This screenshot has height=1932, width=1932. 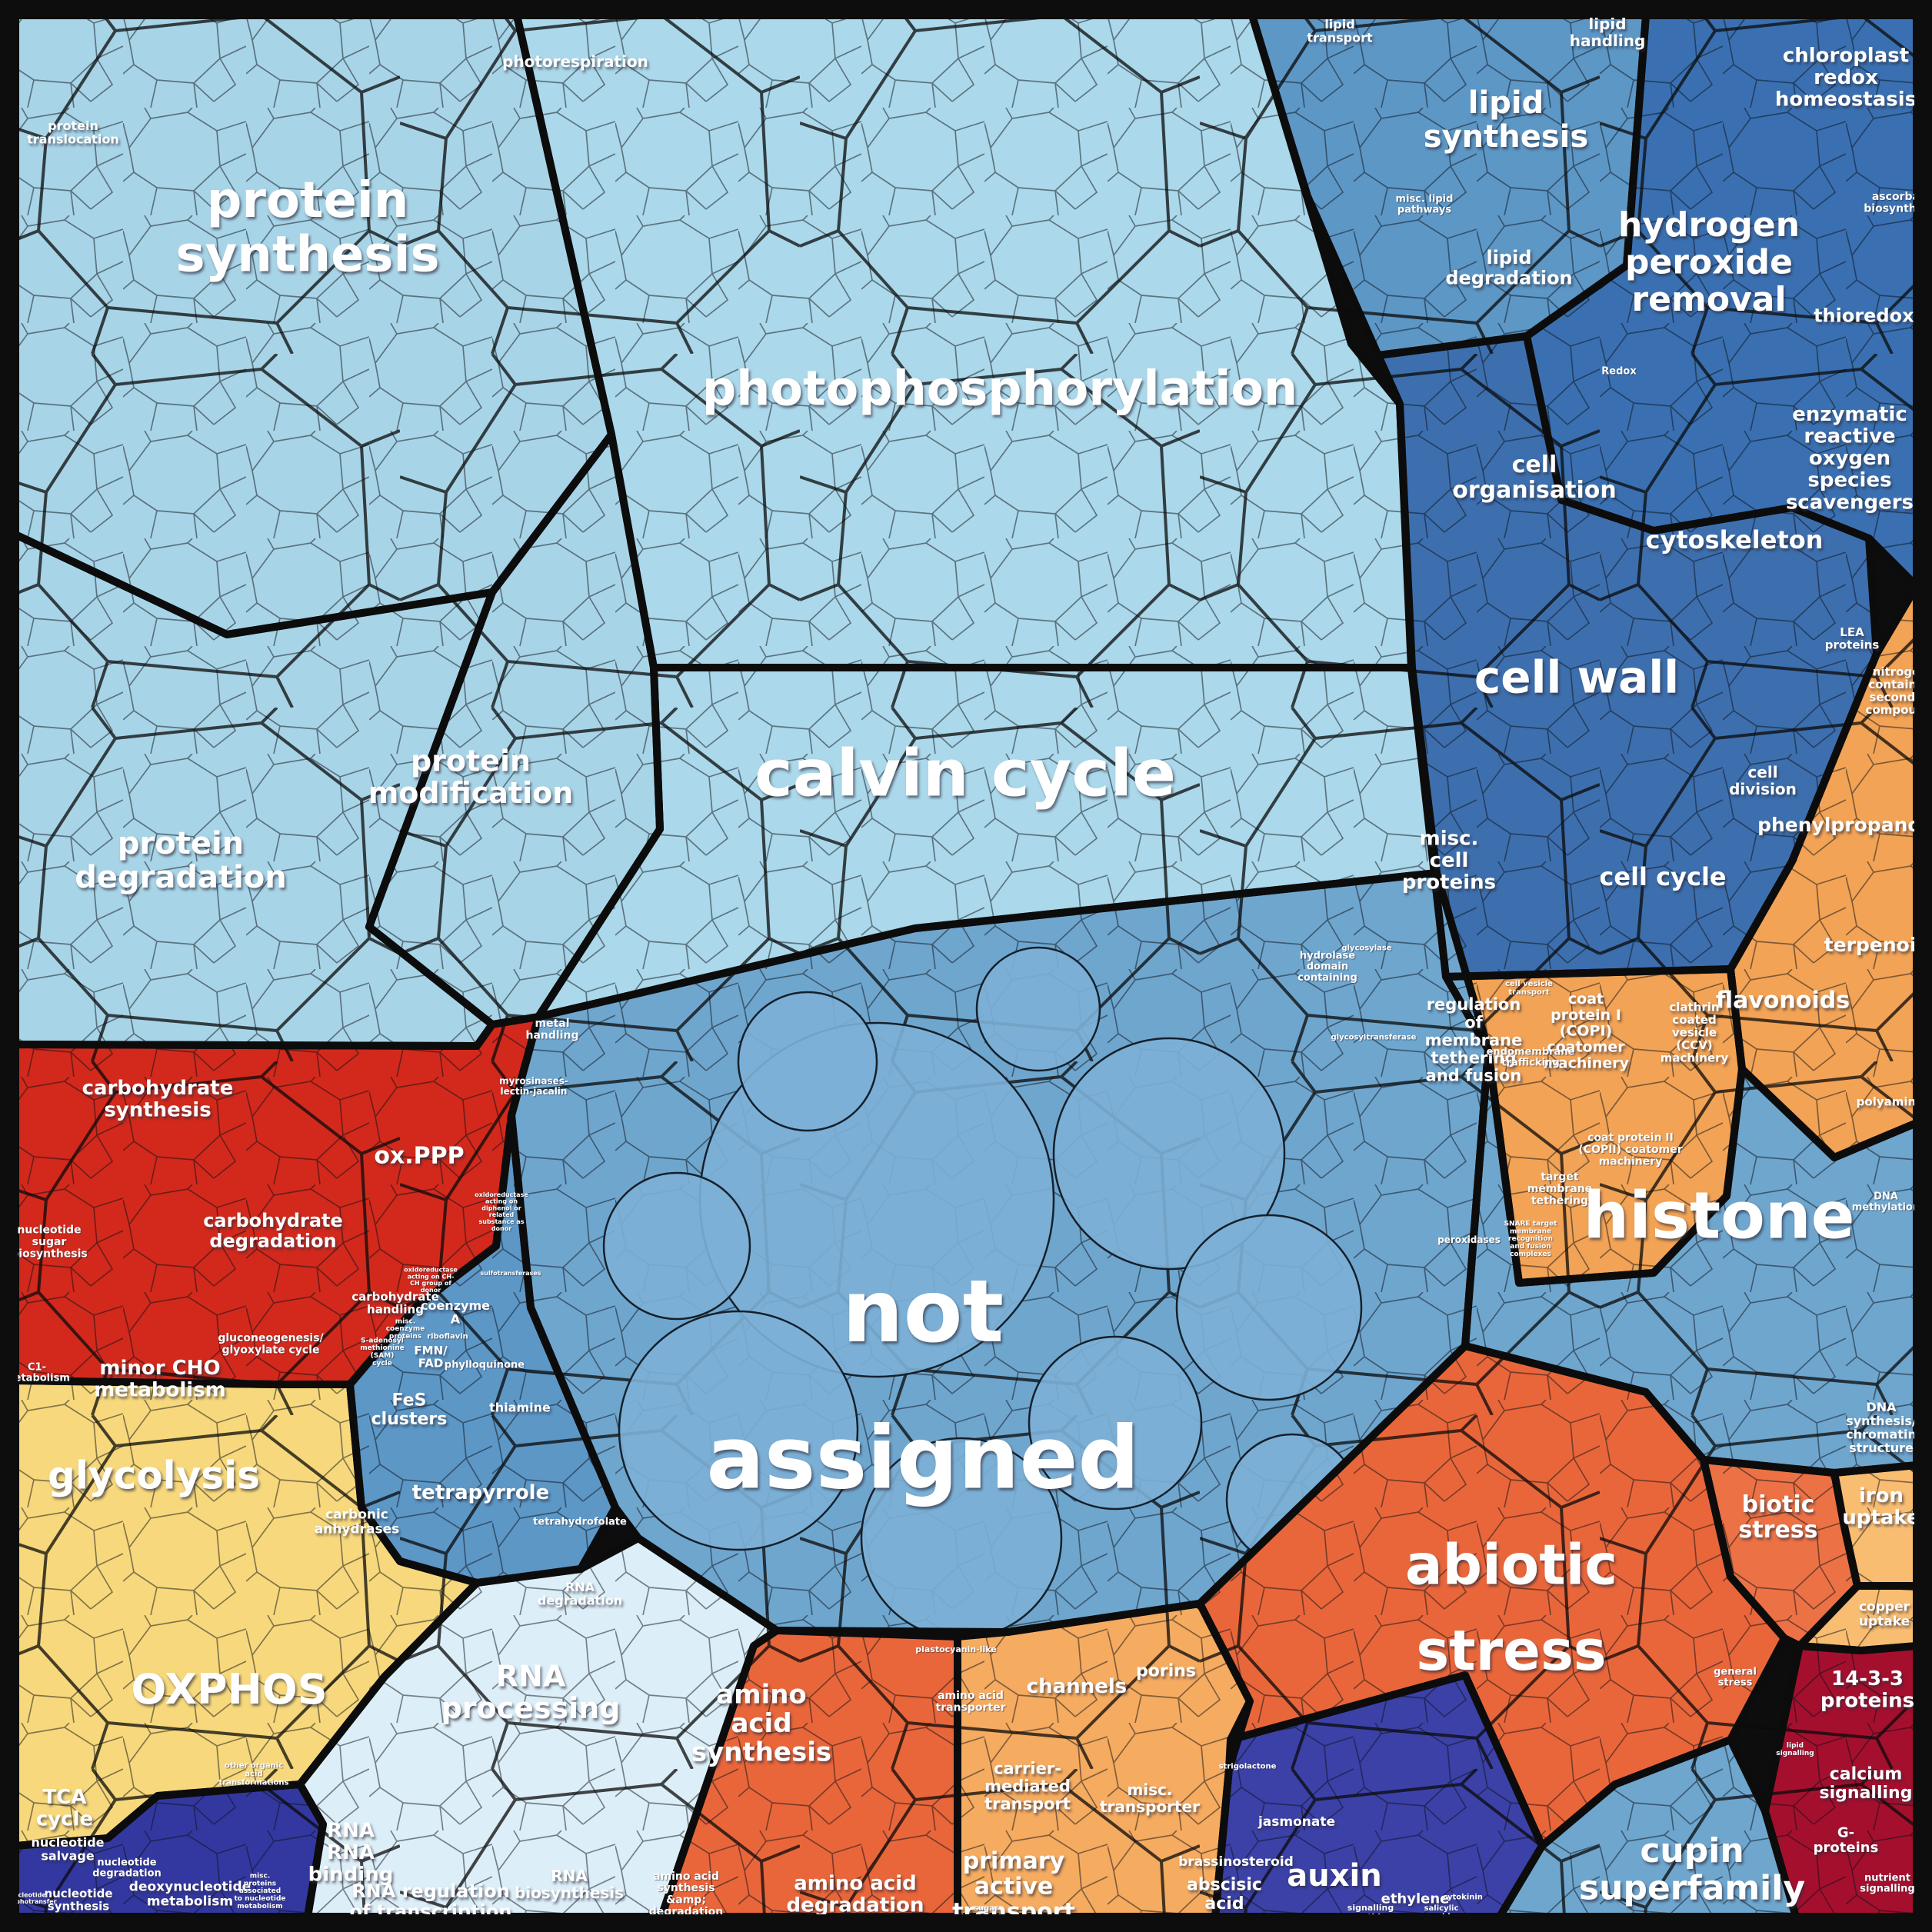 I want to click on signalling-sublabel-3: nutrient signalling, so click(x=1887, y=1883).